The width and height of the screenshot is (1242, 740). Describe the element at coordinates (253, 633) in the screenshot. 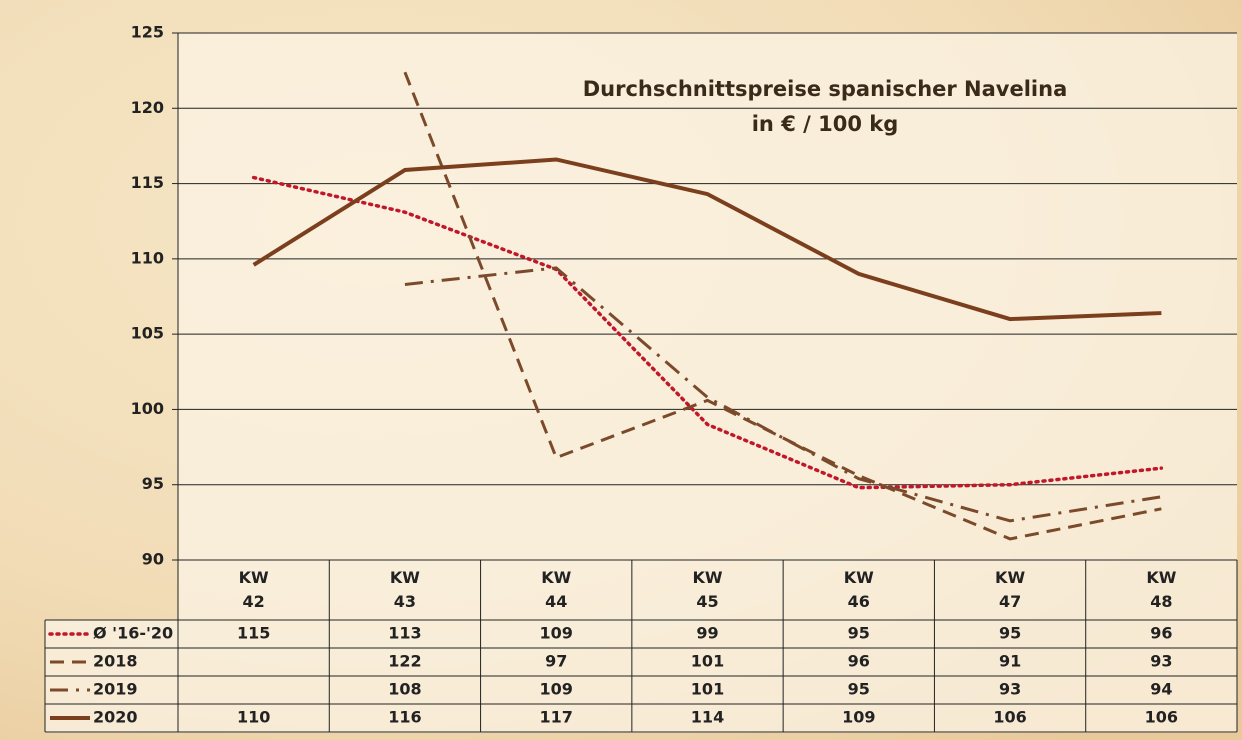

I see `table-value: 115` at that location.